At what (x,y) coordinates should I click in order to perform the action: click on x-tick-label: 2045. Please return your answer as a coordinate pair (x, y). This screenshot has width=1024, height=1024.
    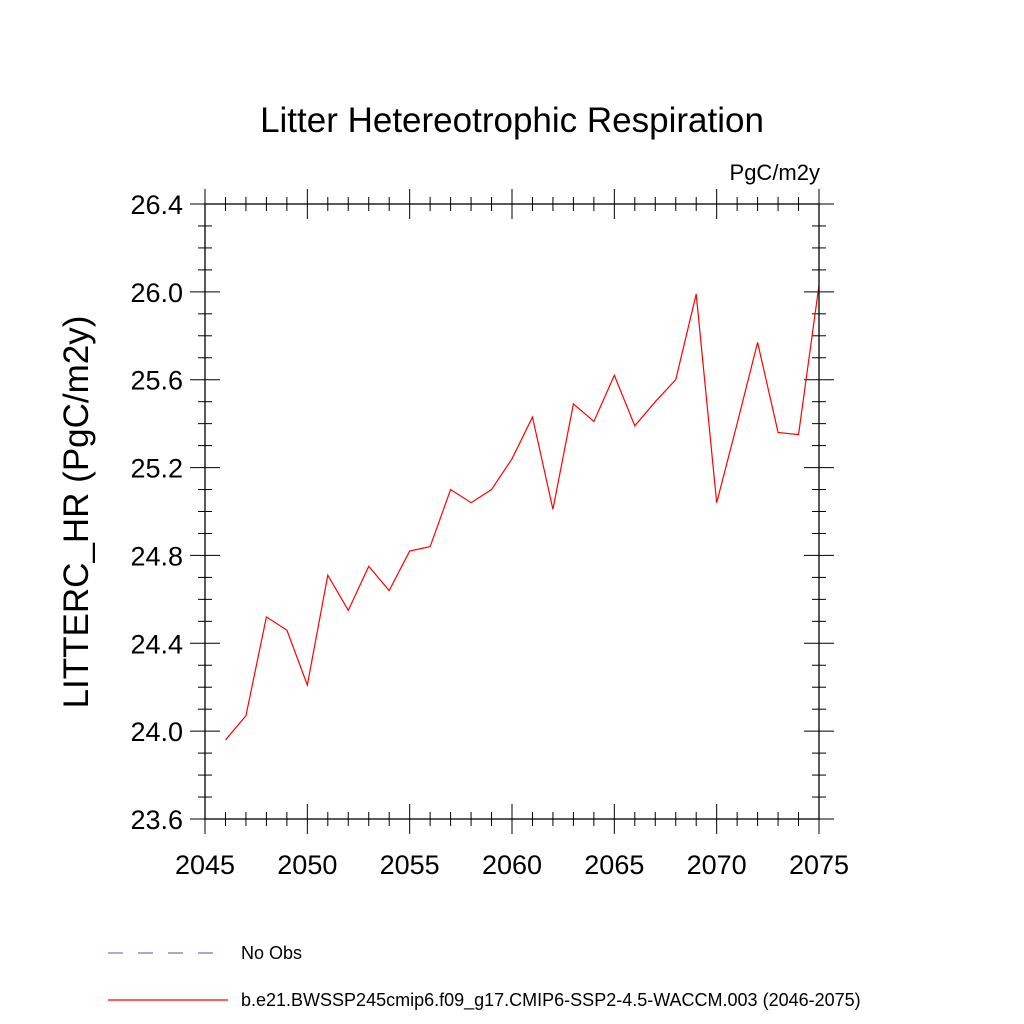
    Looking at the image, I should click on (205, 865).